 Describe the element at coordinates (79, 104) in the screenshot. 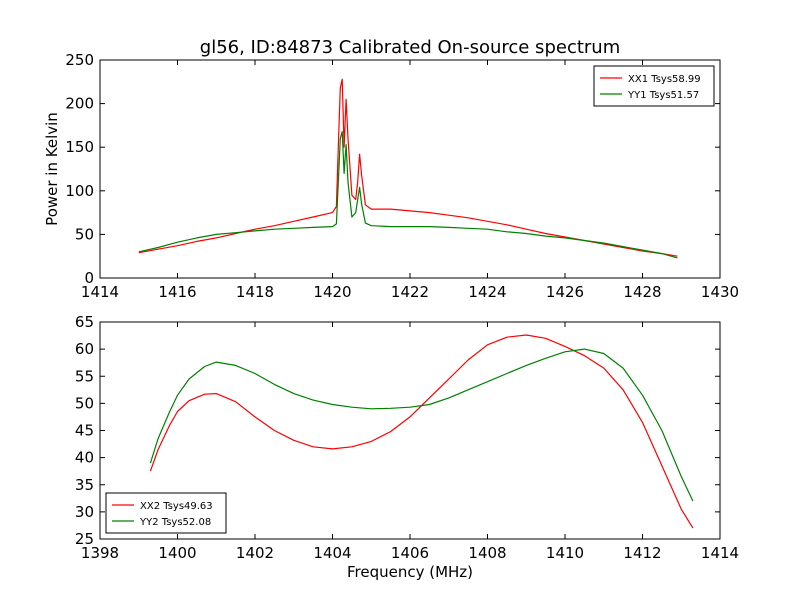

I see `y-tick-label: 200` at that location.